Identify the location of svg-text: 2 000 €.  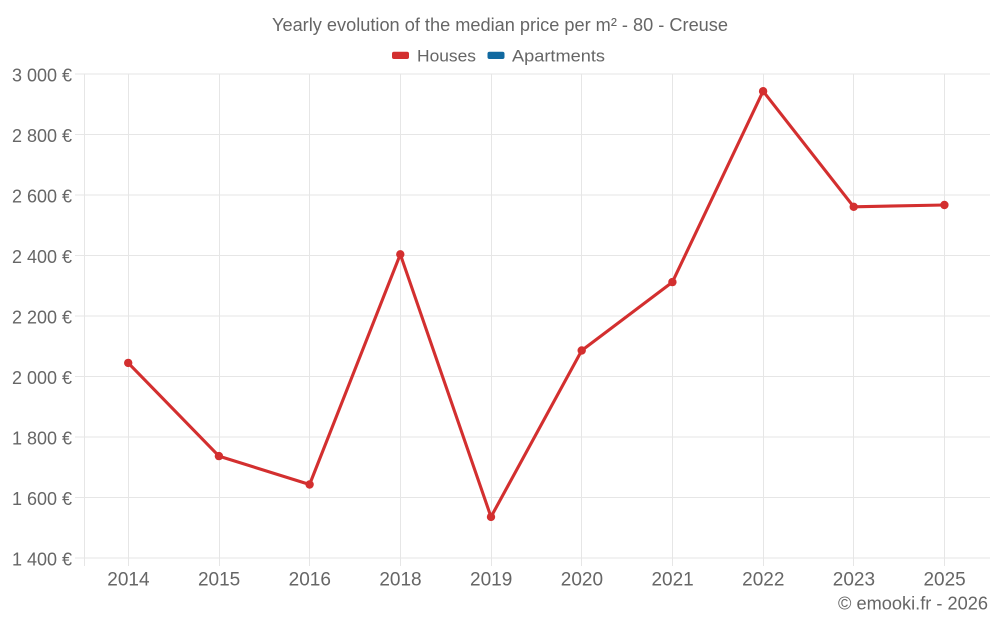
(42, 378).